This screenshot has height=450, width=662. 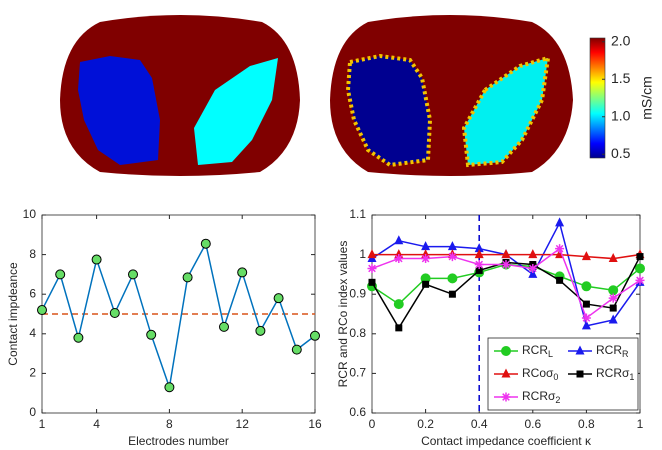 I want to click on legend-label: RCRL, so click(x=537, y=351).